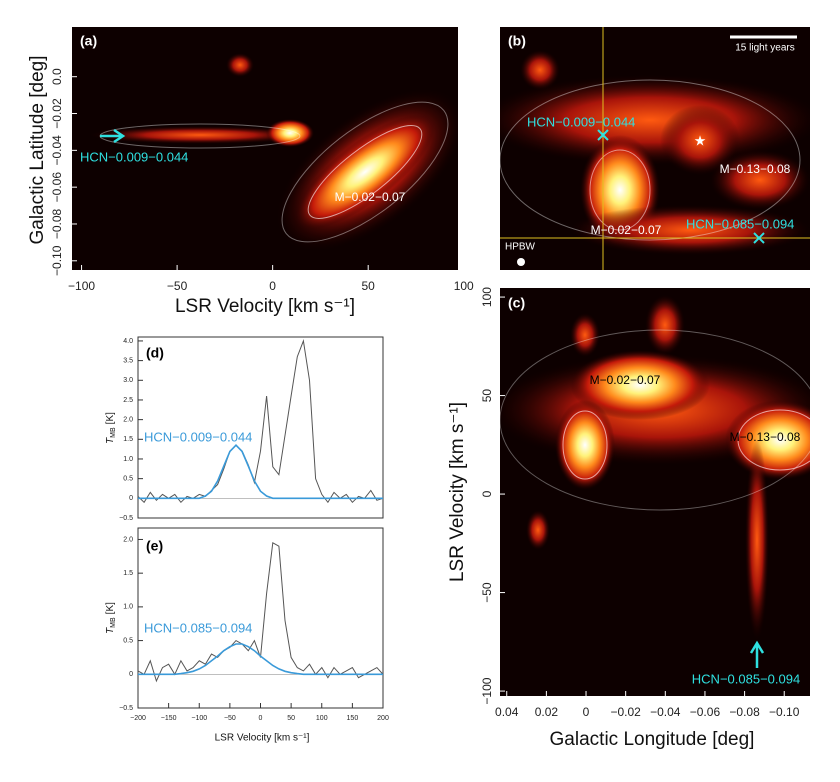  What do you see at coordinates (705, 712) in the screenshot?
I see `x-tick-label: −0.06` at bounding box center [705, 712].